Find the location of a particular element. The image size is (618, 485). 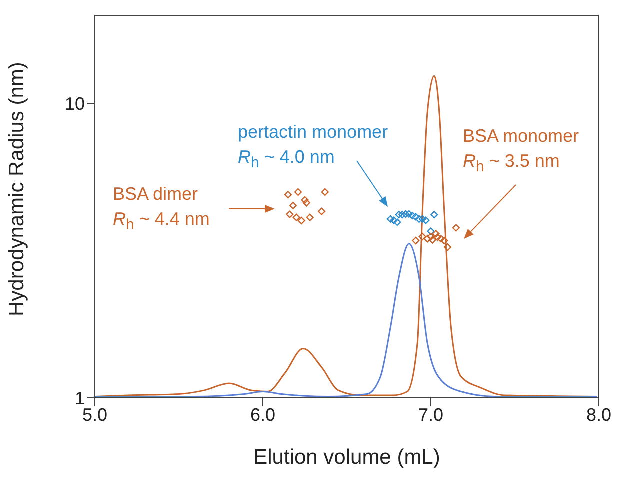

annotation: BSA monomer is located at coordinates (521, 136).